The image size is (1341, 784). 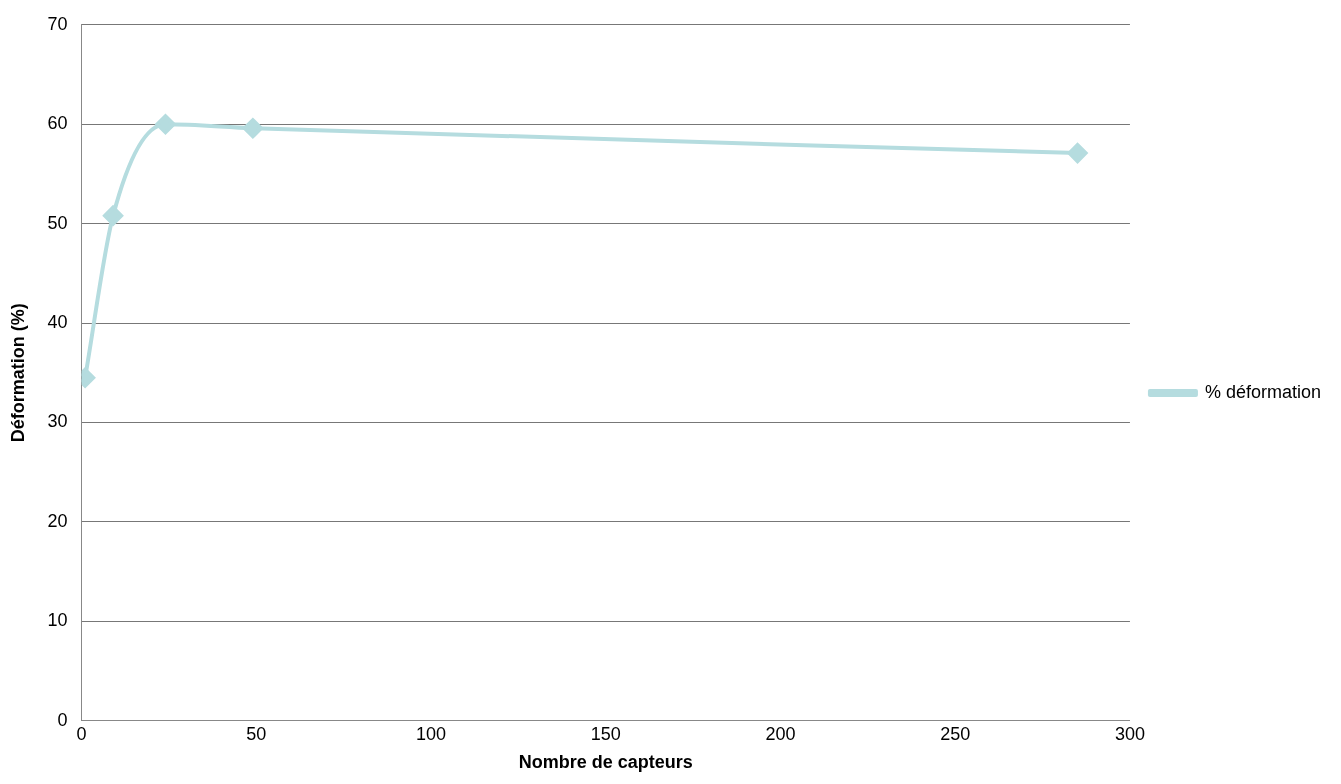 I want to click on x-tick-label: 300, so click(x=1129, y=733).